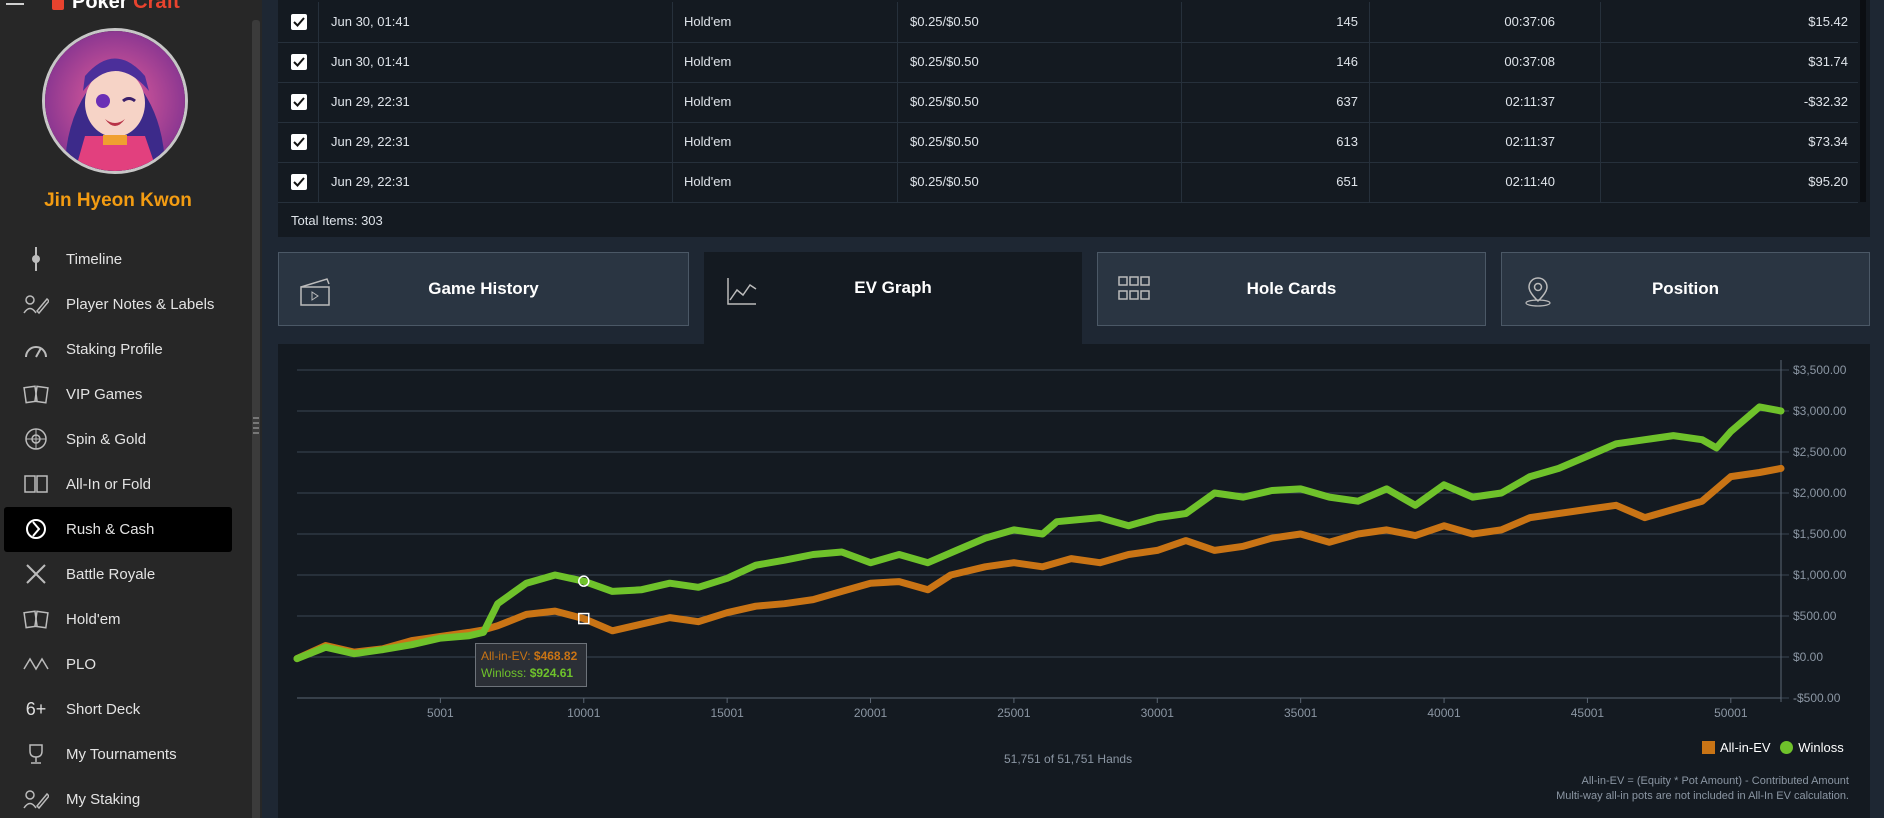 The height and width of the screenshot is (818, 1884). I want to click on grid-icon, so click(1134, 291).